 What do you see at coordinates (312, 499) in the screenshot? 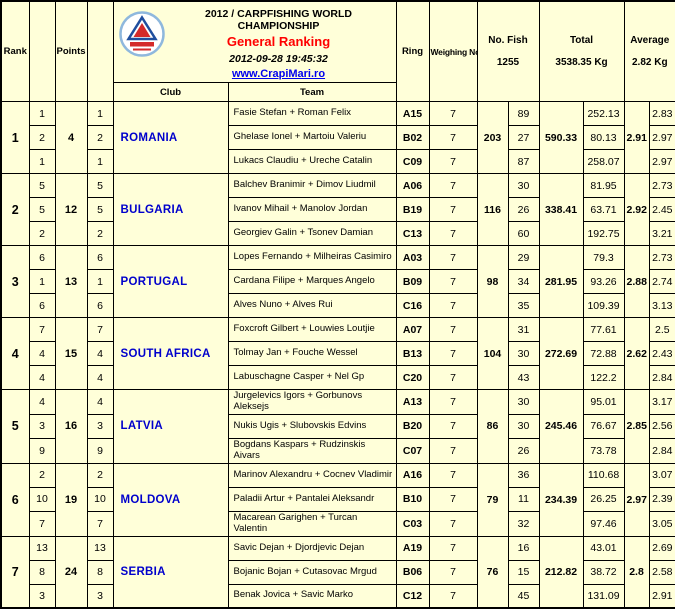
I see `team-name-cell: Paladii Artur + Pantalei Aleksandr` at bounding box center [312, 499].